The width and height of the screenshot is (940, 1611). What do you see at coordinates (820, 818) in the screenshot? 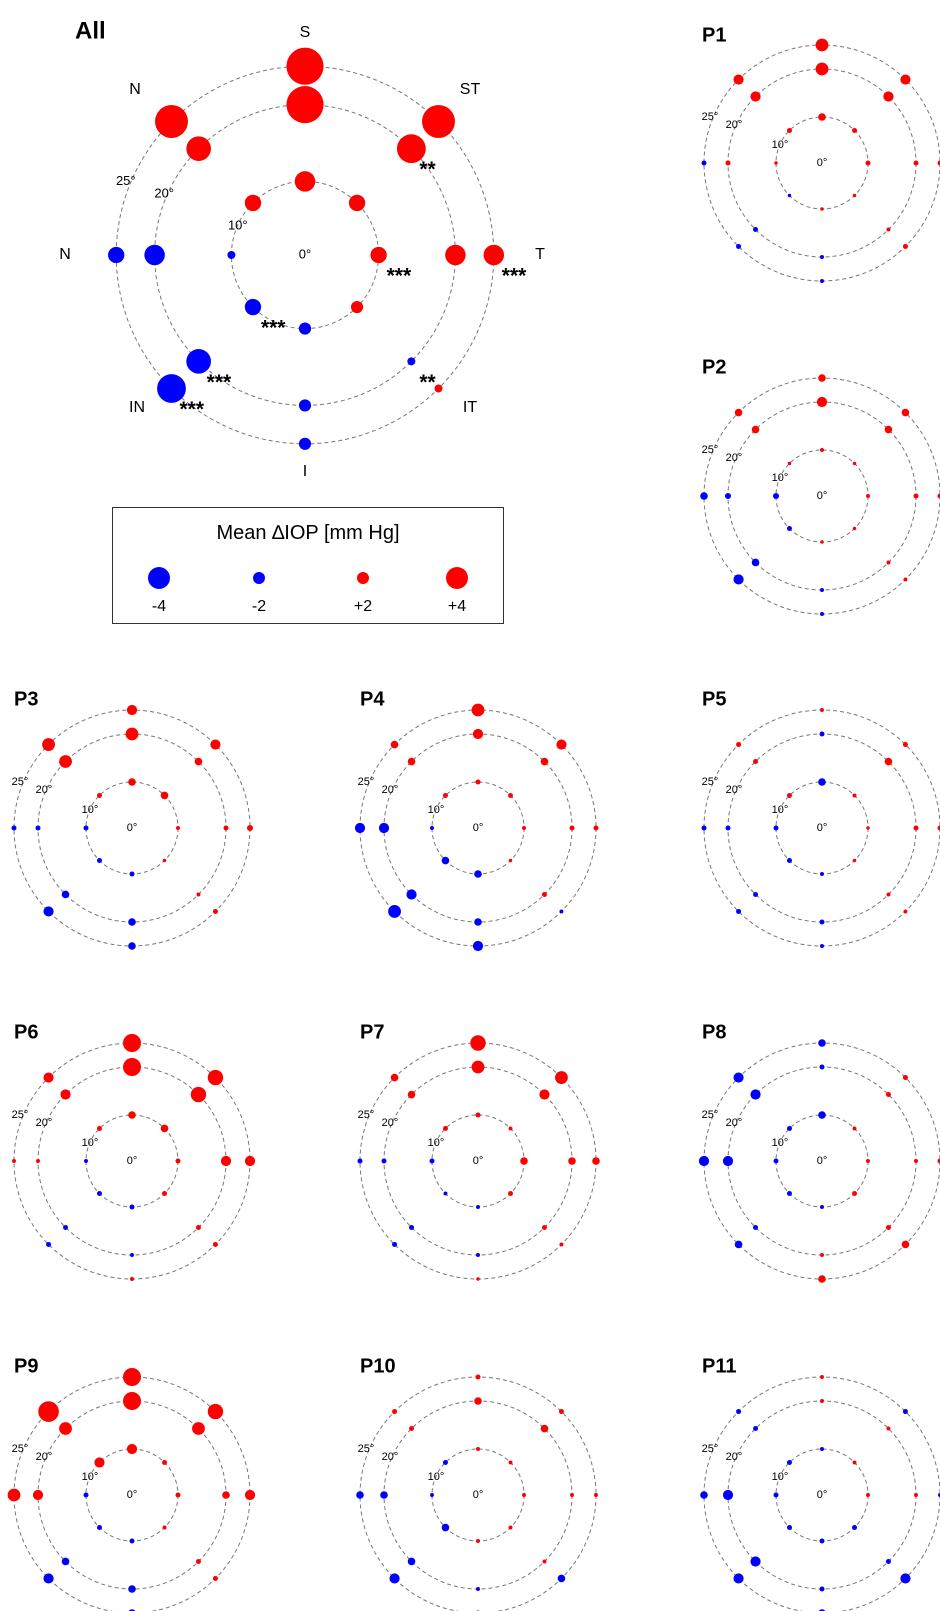
I see `panel-p5: P5 0° 10° 20° 25°` at bounding box center [820, 818].